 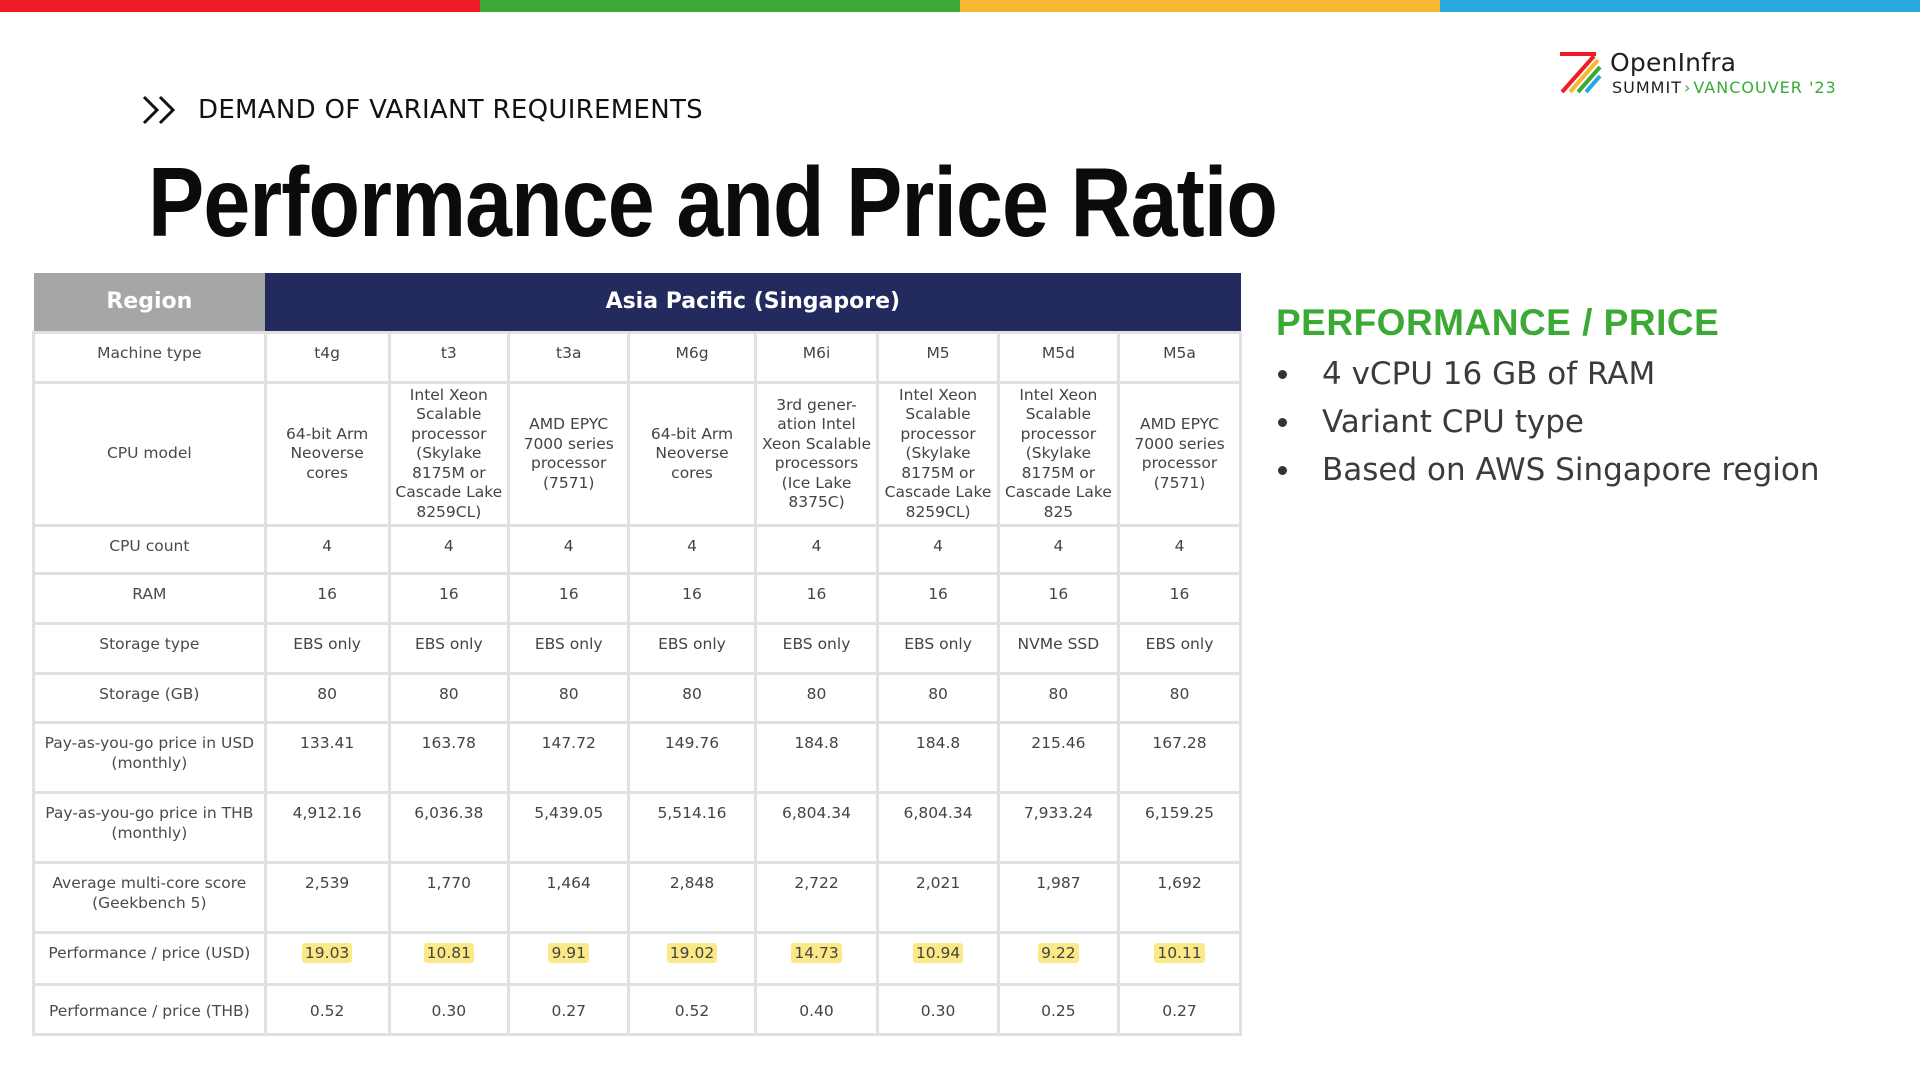 I want to click on highlighted-value: 19.03, so click(x=327, y=953).